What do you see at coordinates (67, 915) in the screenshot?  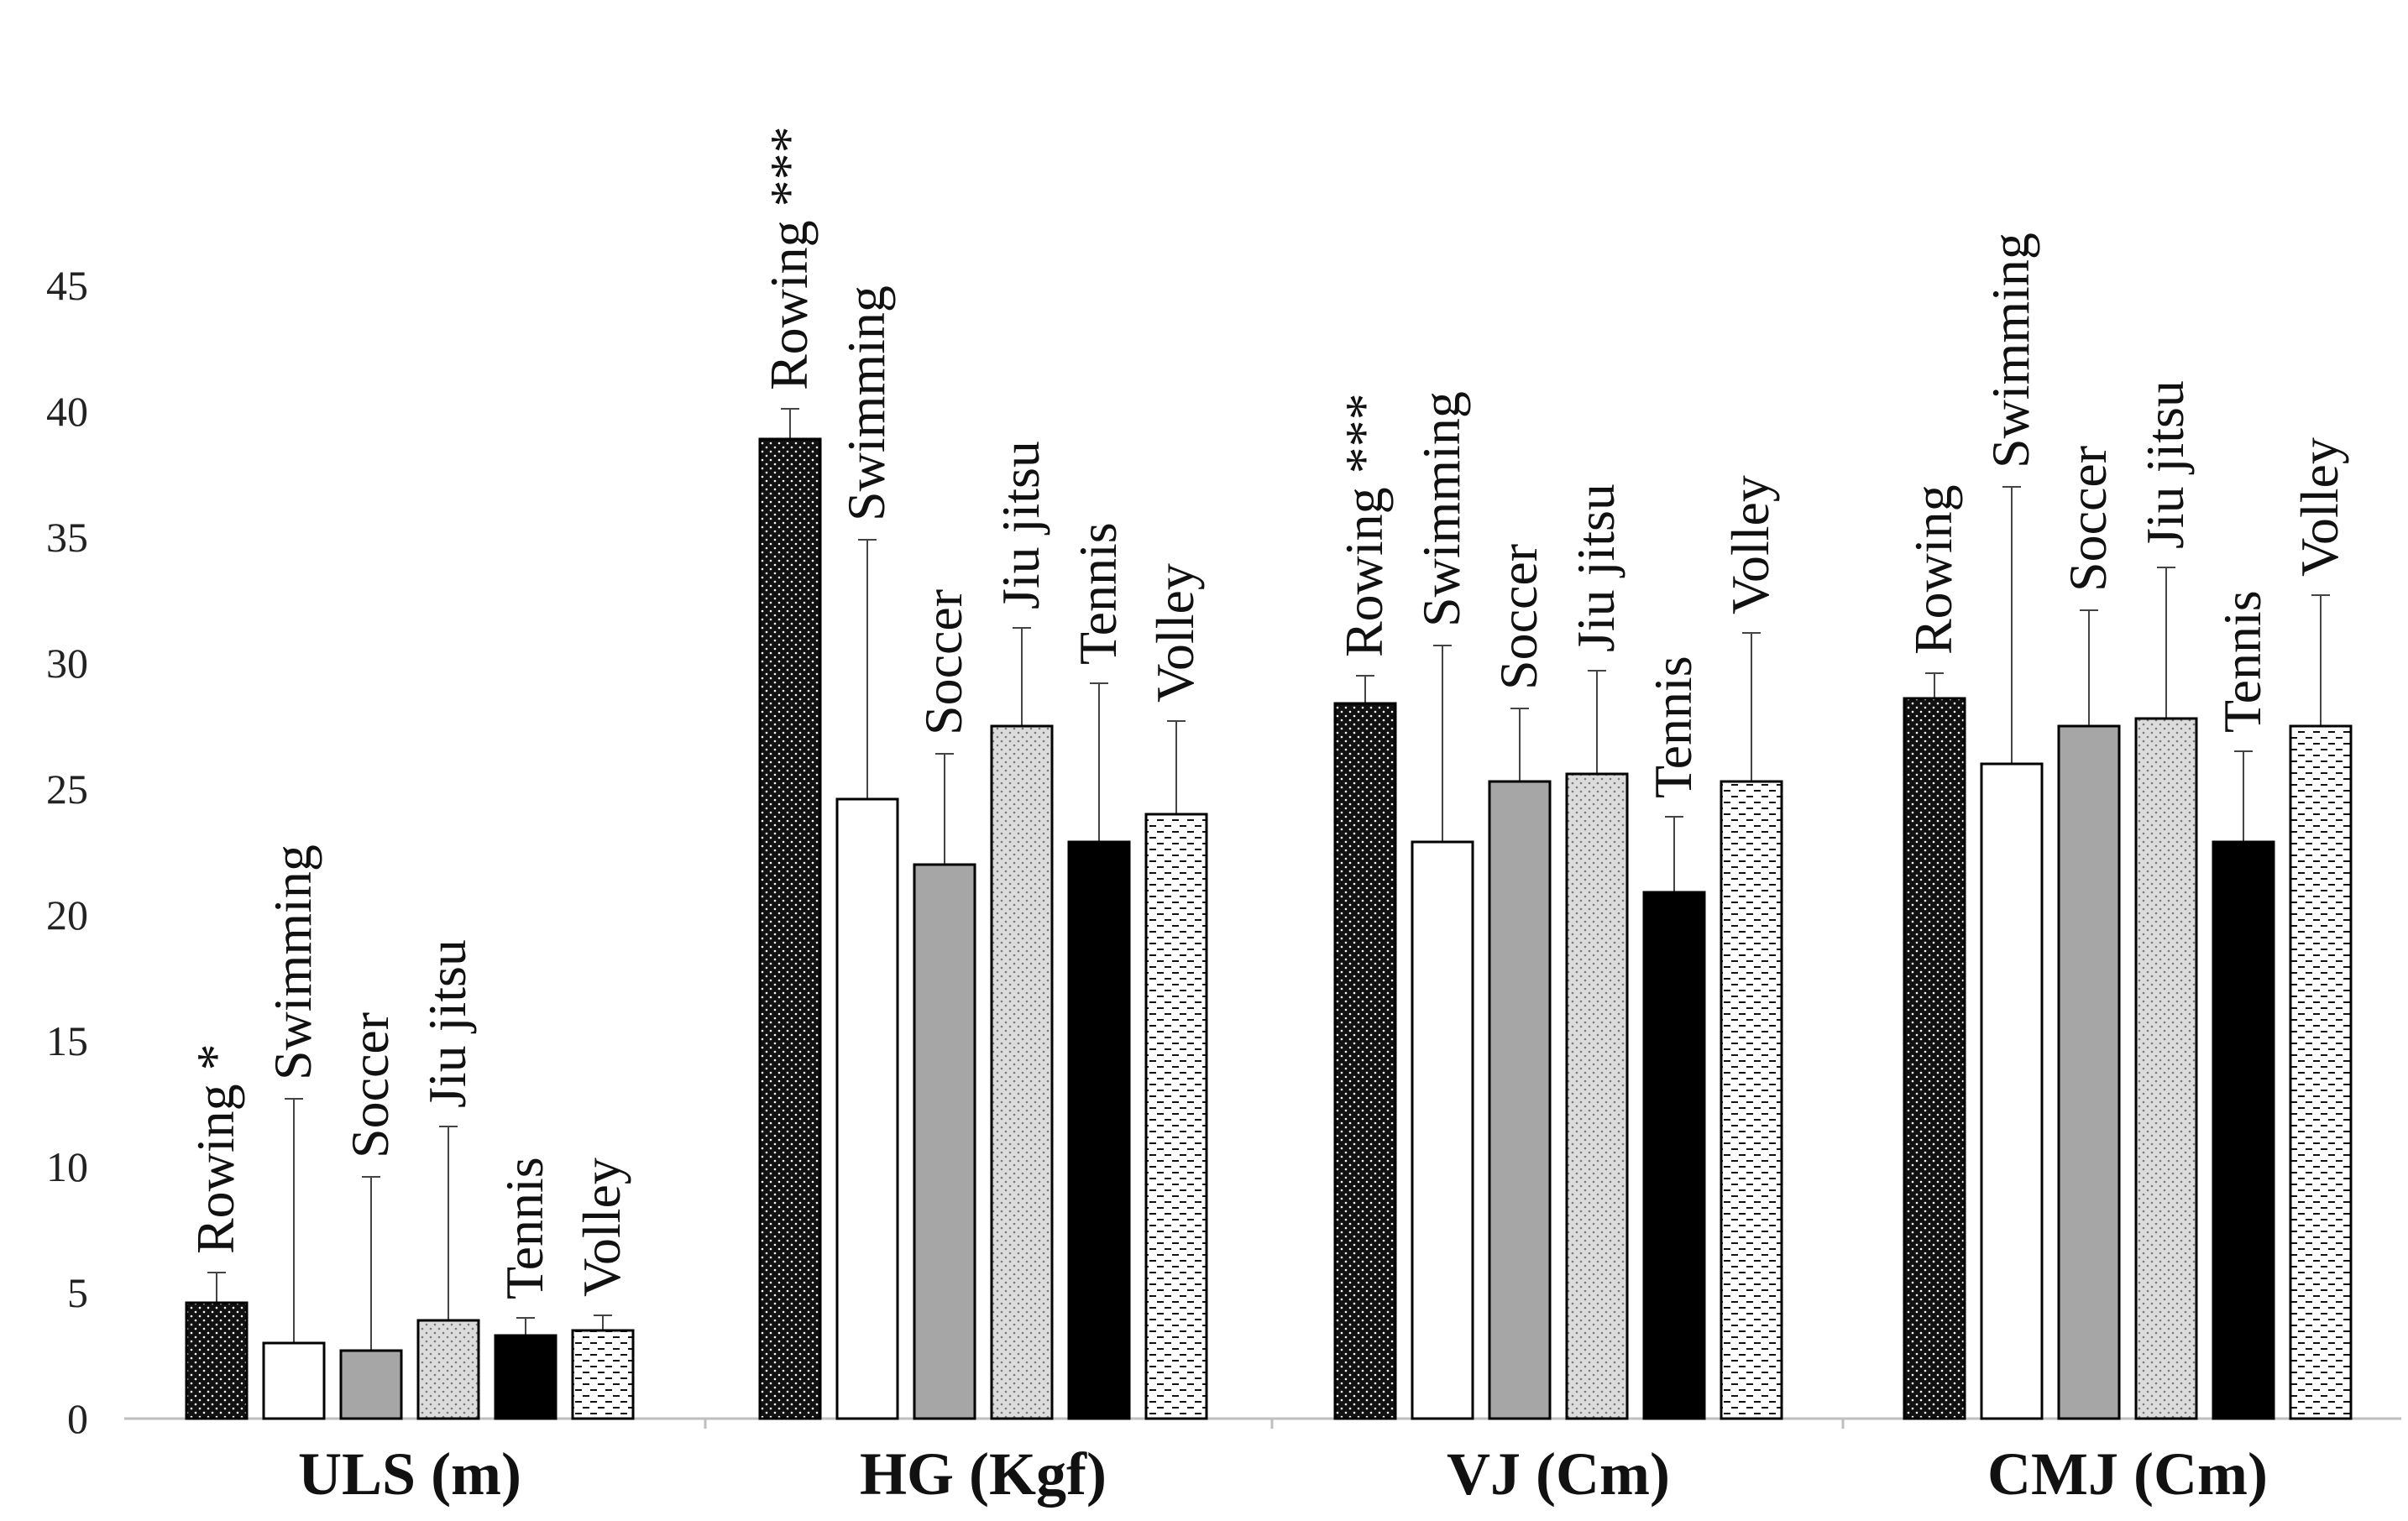 I see `y-tick-label: 20` at bounding box center [67, 915].